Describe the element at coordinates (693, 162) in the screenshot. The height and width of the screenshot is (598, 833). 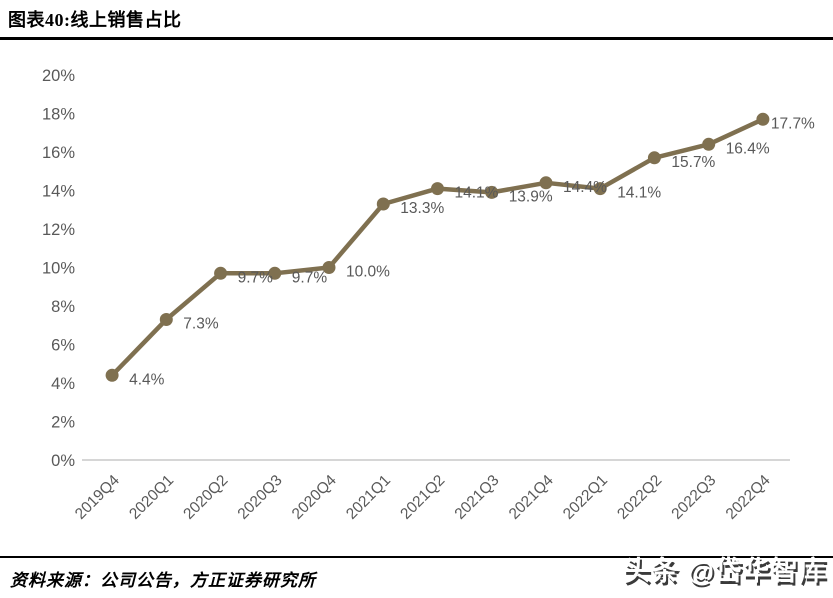
I see `data-point-label: 15.7%` at that location.